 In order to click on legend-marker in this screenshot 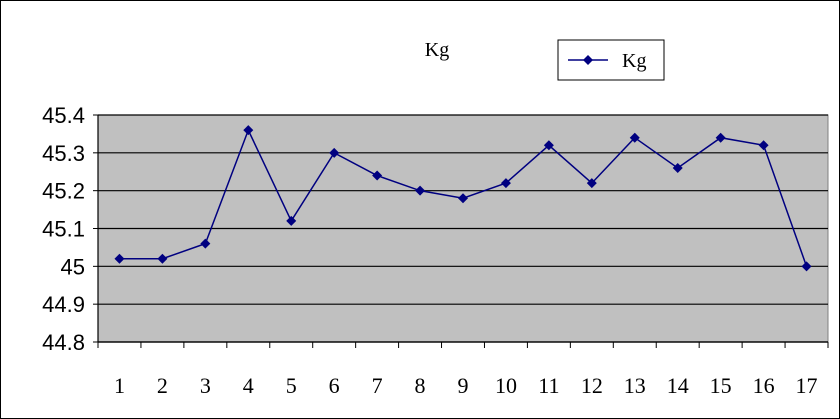, I will do `click(588, 60)`.